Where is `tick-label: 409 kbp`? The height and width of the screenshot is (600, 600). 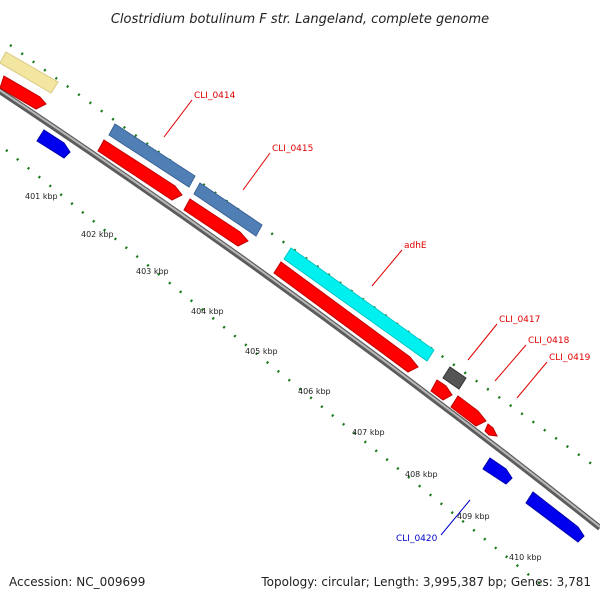 tick-label: 409 kbp is located at coordinates (473, 516).